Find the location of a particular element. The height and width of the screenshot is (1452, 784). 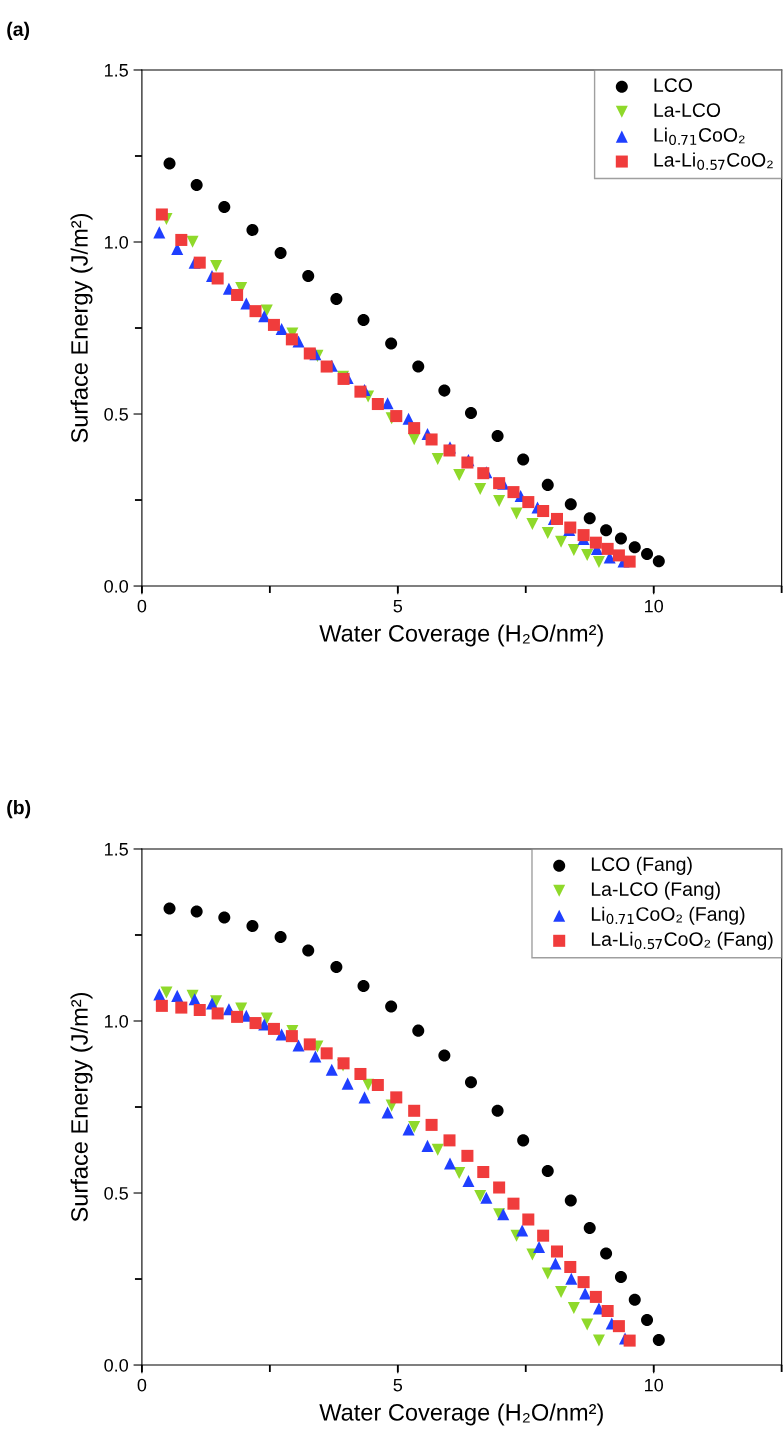

legend-label: Li$_{0.71}$CoO₂ is located at coordinates (699, 136).